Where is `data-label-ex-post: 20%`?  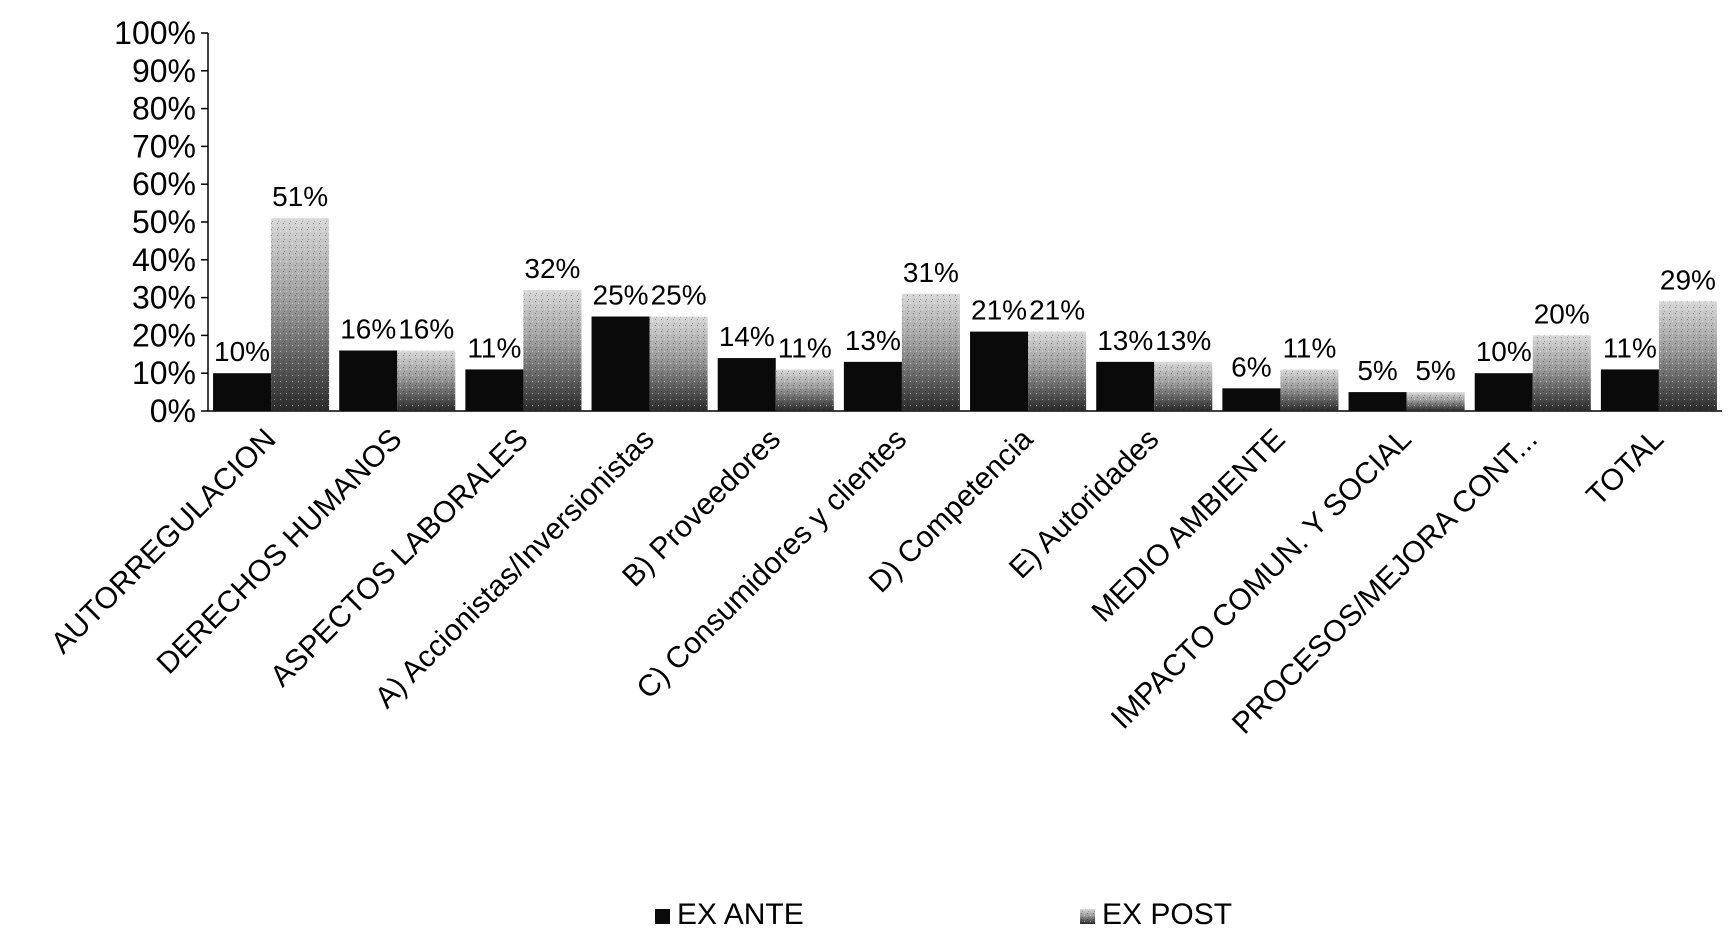 data-label-ex-post: 20% is located at coordinates (1562, 313).